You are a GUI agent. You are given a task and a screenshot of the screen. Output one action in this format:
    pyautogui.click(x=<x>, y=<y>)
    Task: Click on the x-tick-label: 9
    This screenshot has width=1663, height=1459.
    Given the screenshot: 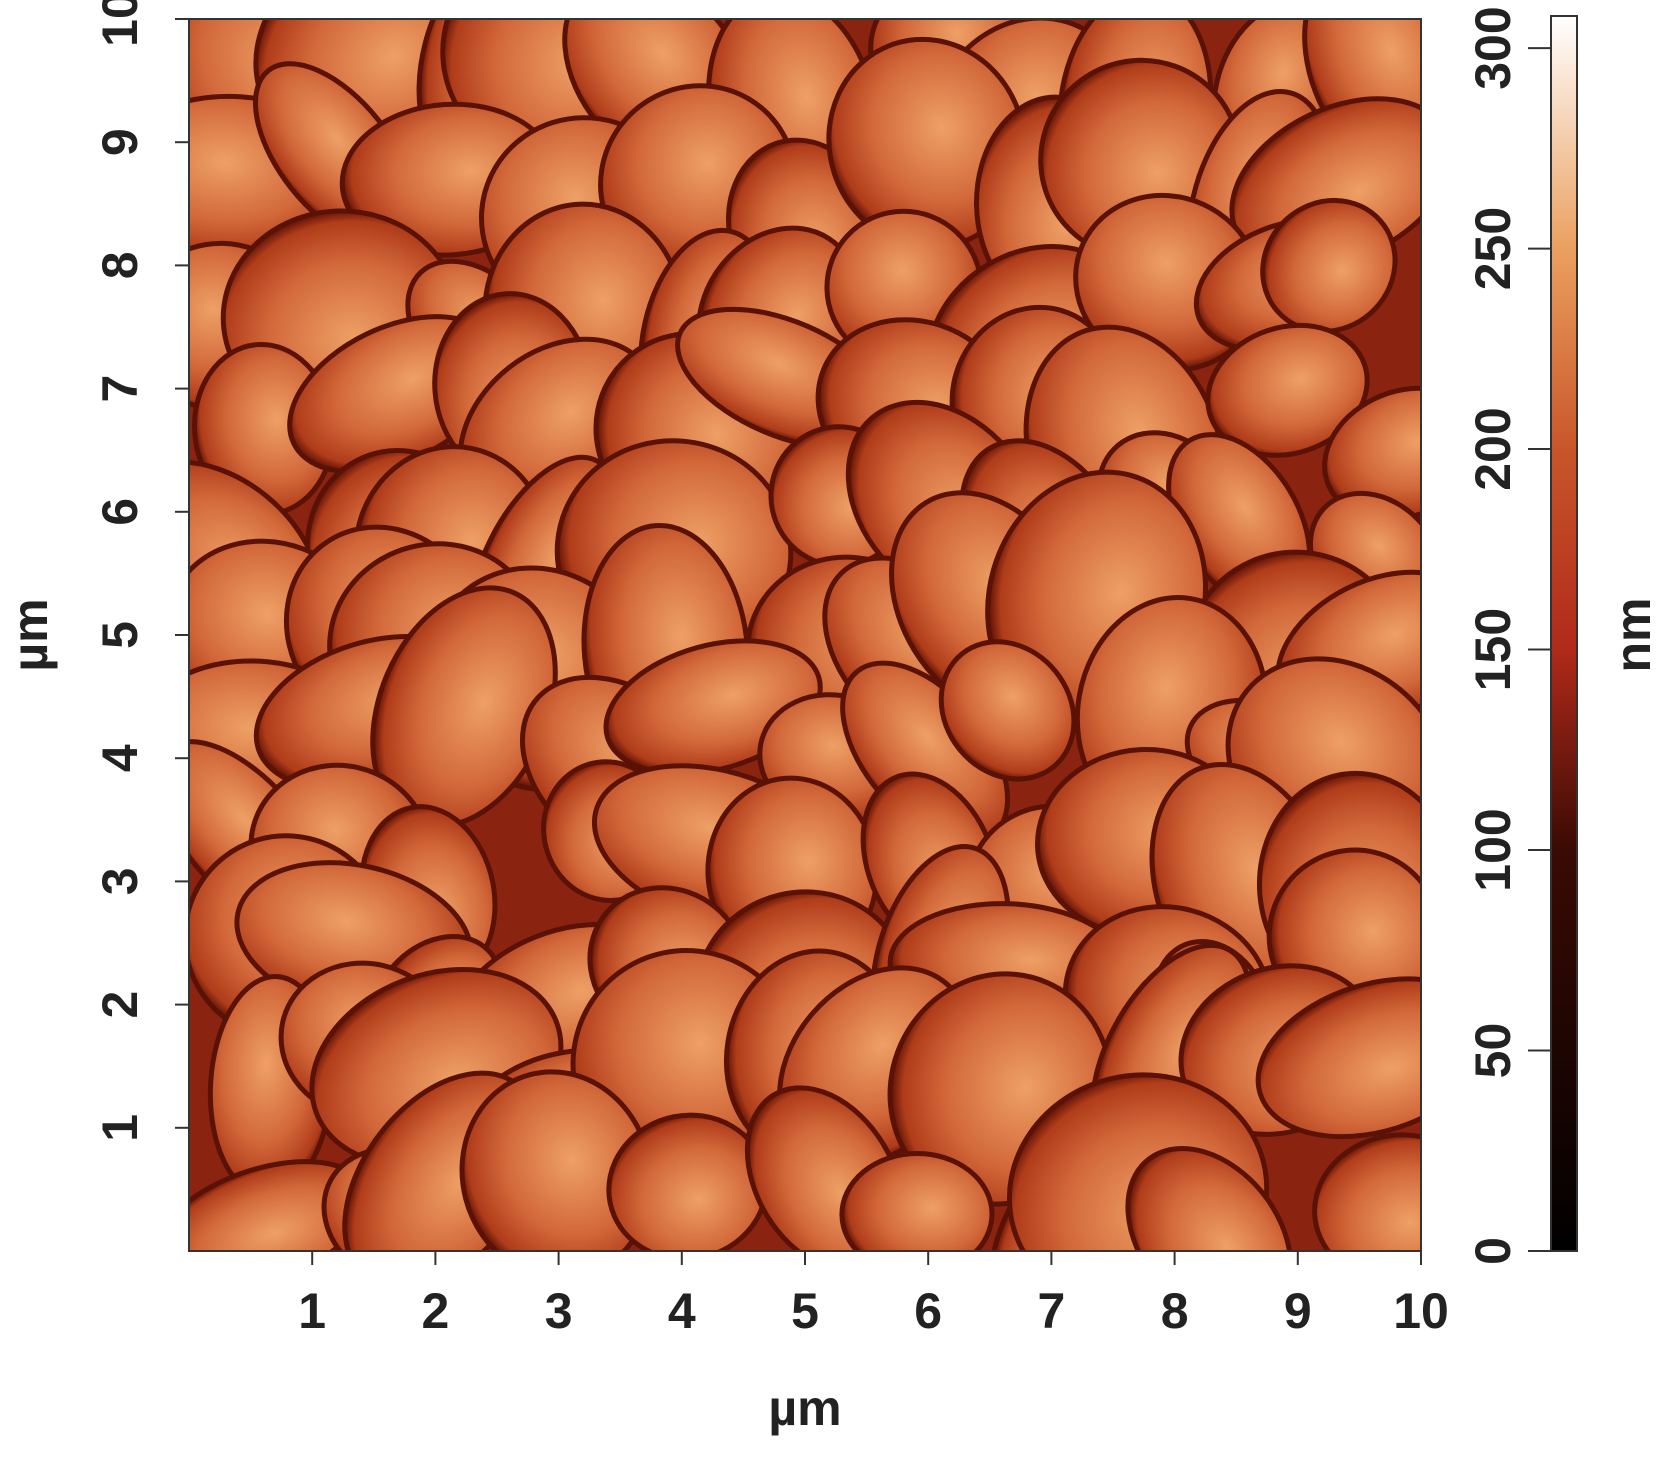 What is the action you would take?
    pyautogui.click(x=1298, y=1311)
    